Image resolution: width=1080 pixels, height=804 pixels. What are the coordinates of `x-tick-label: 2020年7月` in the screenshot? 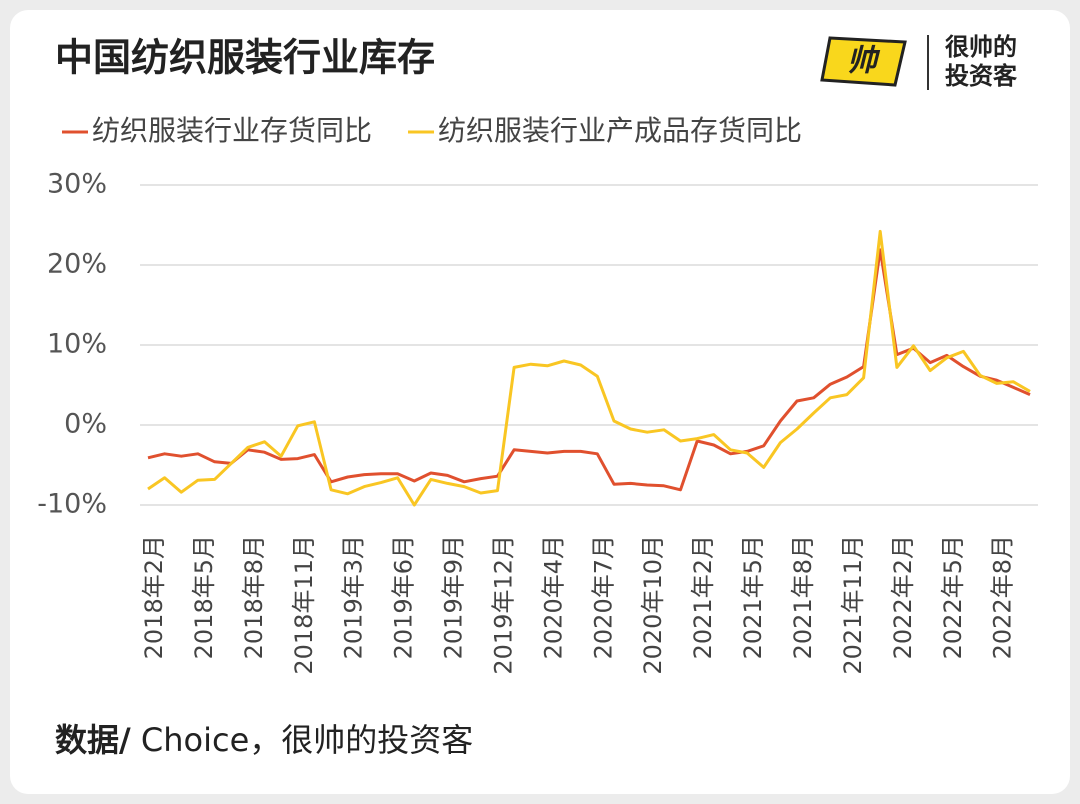 It's located at (603, 597).